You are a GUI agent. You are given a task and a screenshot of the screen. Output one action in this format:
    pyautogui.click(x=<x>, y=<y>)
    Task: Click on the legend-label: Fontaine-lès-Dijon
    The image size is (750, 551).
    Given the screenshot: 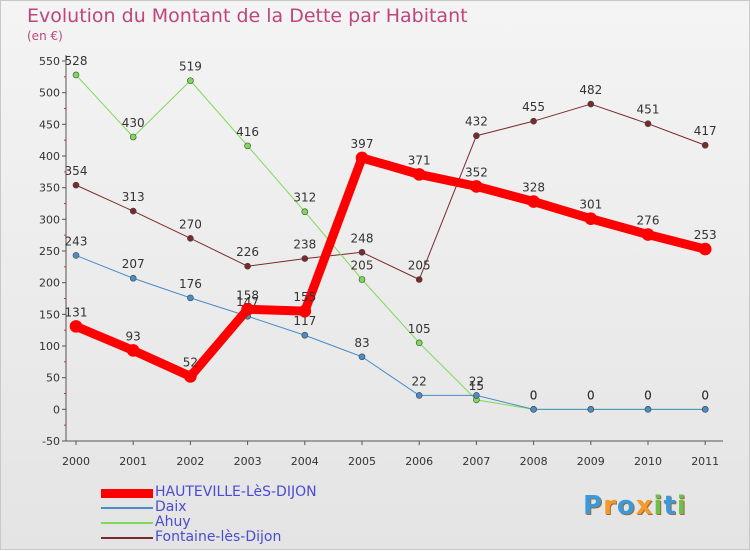 What is the action you would take?
    pyautogui.click(x=218, y=537)
    